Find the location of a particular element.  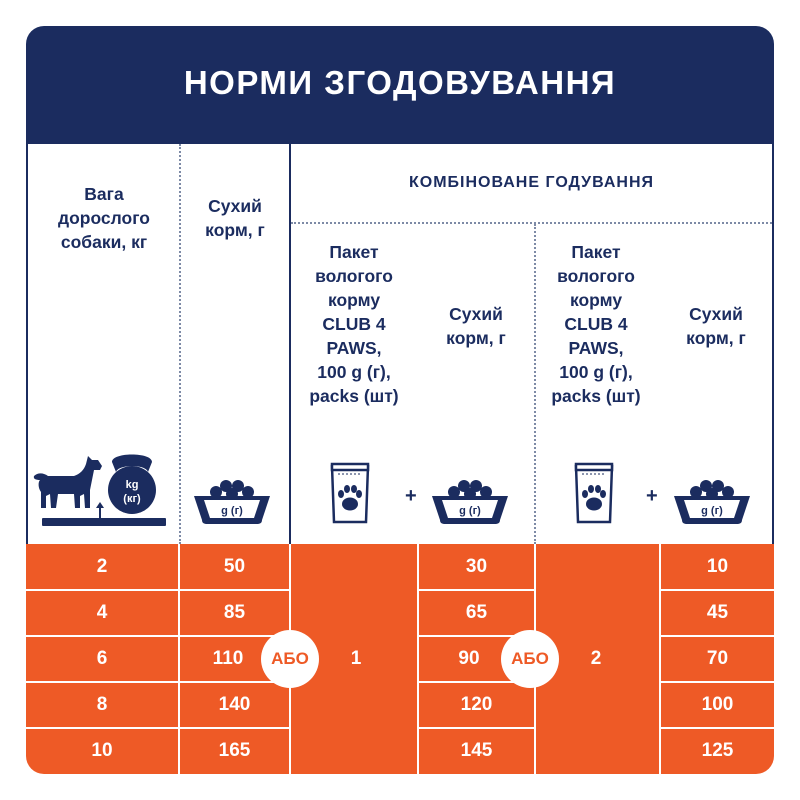

dry-food-header: Сухий корм, г is located at coordinates (235, 218).